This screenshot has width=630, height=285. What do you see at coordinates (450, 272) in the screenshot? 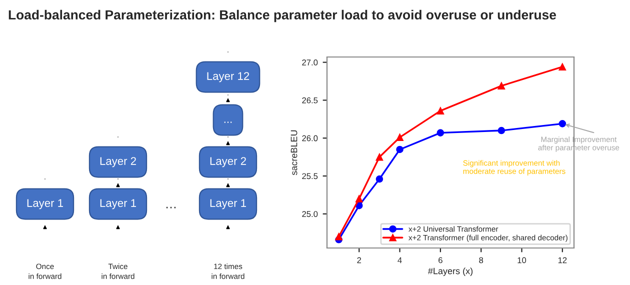
I see `x-axis-title: #Layers (x)` at bounding box center [450, 272].